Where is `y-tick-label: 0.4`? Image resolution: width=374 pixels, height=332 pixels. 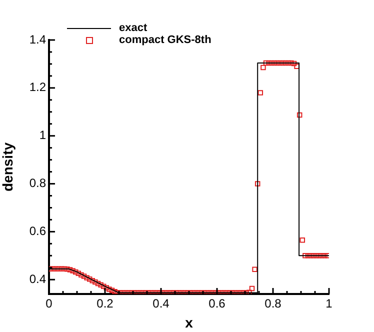 y-tick-label: 0.4 is located at coordinates (37, 279).